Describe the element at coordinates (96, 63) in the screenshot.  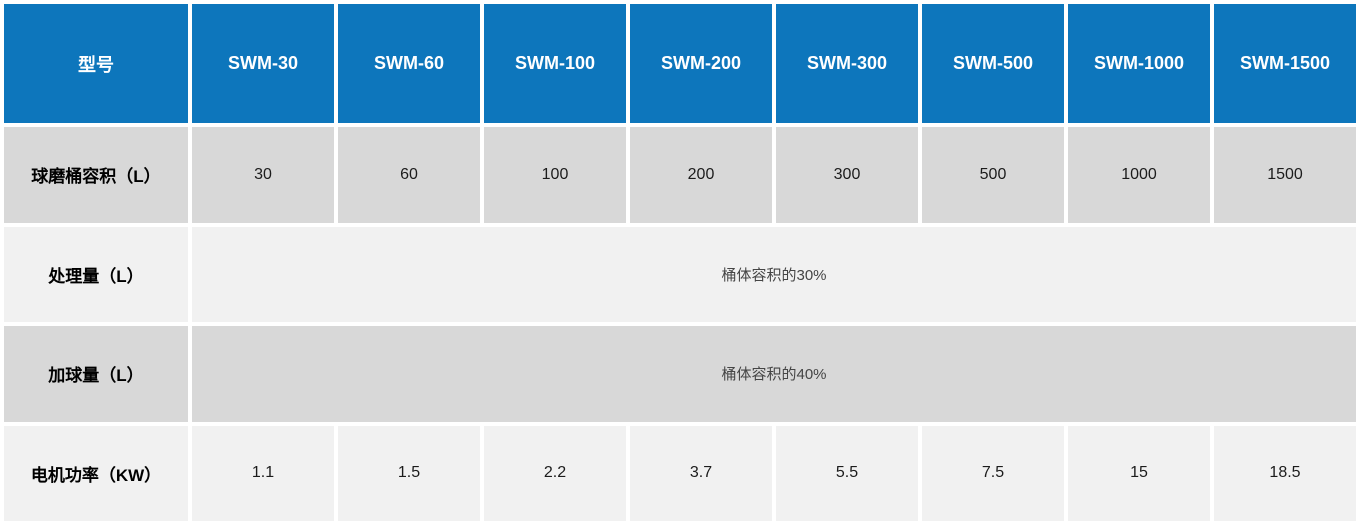
I see `header-cell-model: 型号` at that location.